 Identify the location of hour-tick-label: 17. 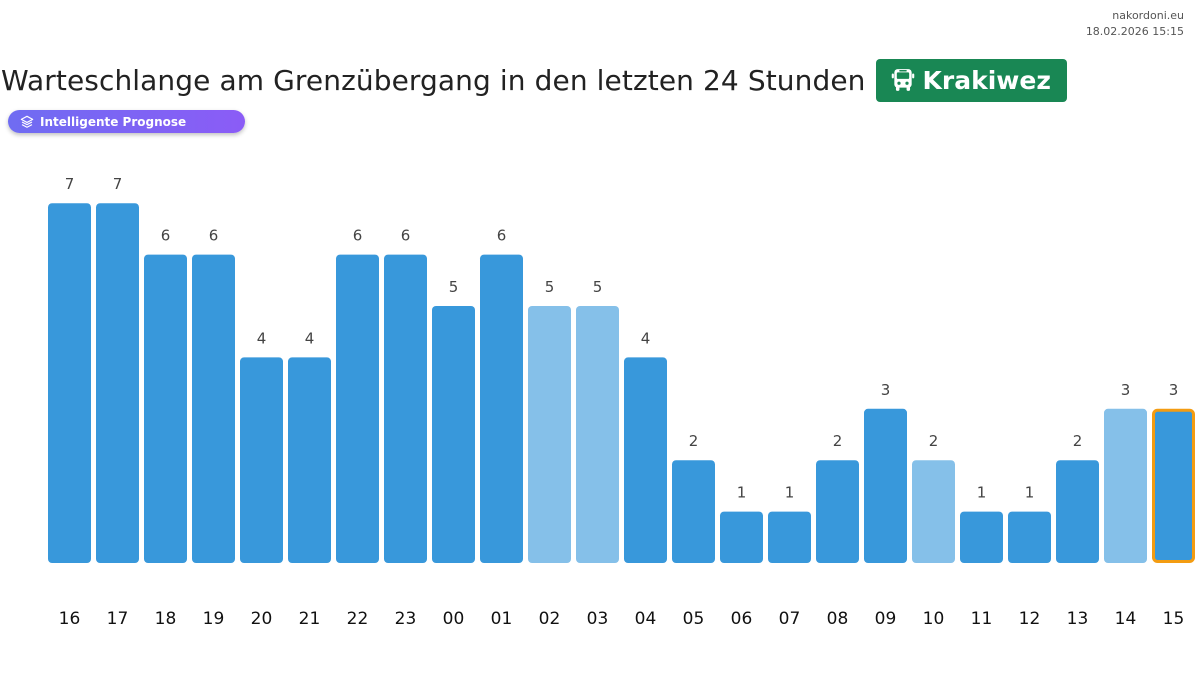
(118, 619).